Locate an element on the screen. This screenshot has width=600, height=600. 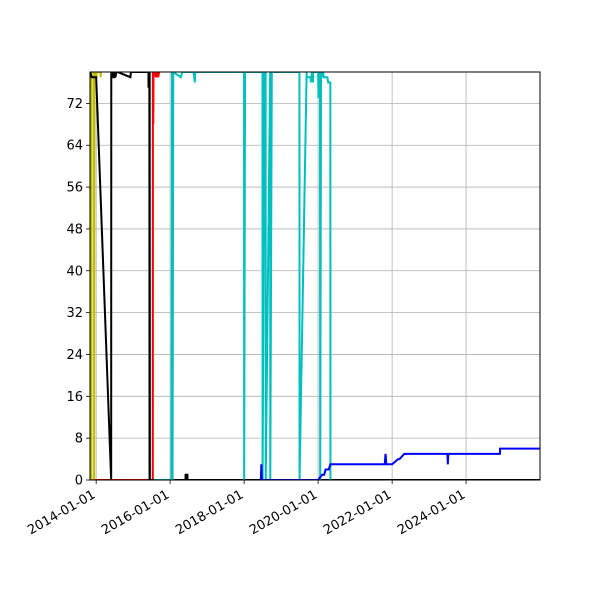
y-tick-label: 0 is located at coordinates (79, 481).